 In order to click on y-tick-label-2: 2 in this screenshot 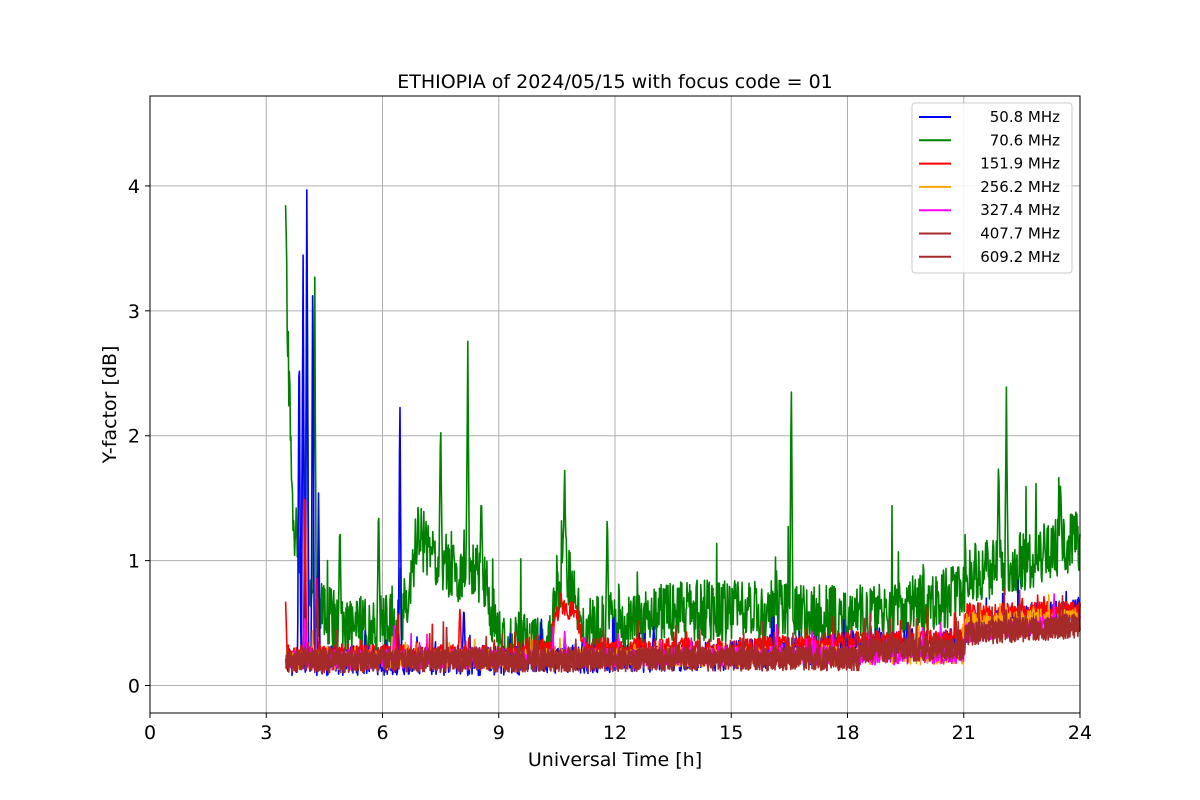, I will do `click(134, 437)`.